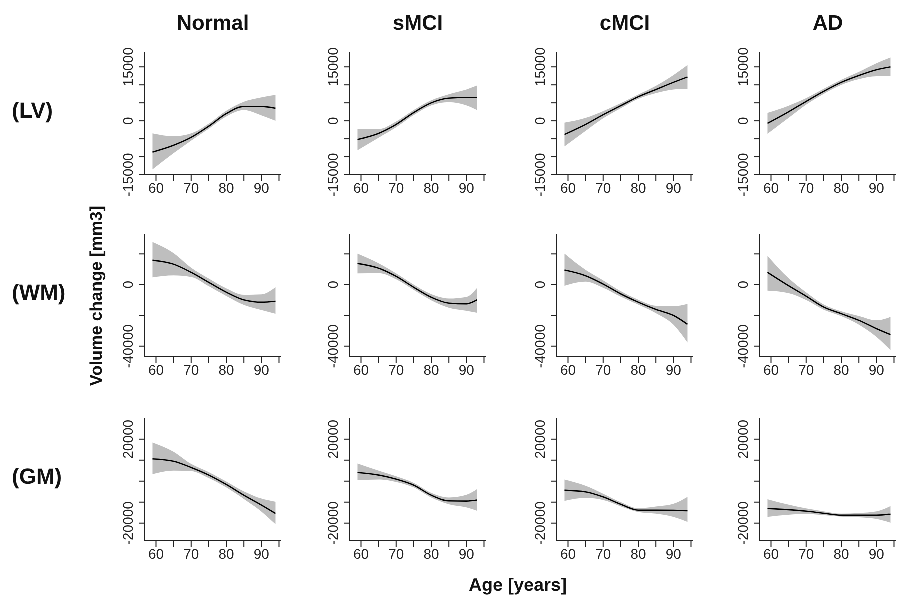  Describe the element at coordinates (213, 24) in the screenshot. I see `chart-title: Normal` at that location.